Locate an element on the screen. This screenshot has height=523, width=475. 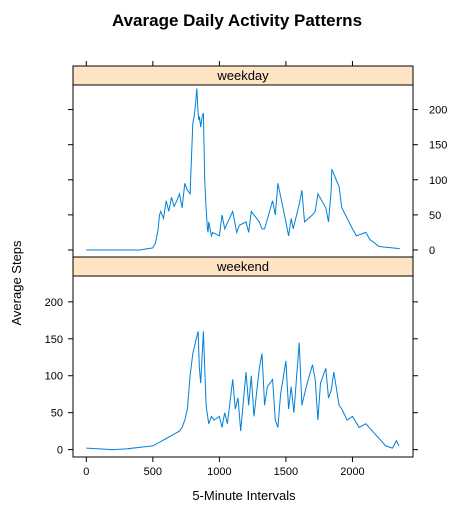
y-tick-label-weekday-150: 150 is located at coordinates (438, 146).